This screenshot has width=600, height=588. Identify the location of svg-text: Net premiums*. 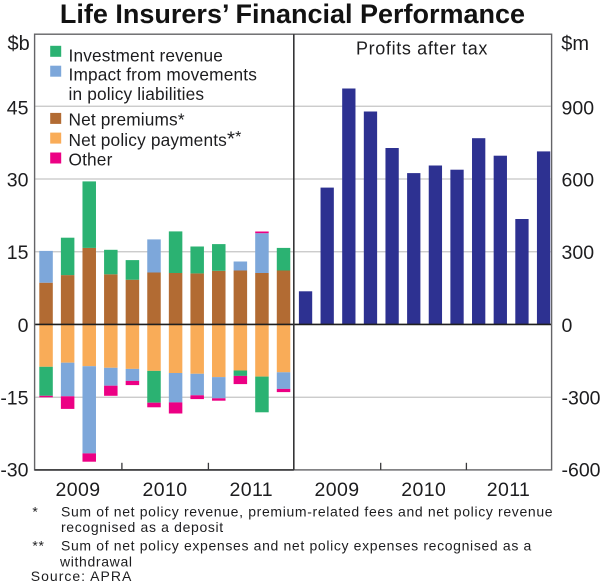
(127, 120).